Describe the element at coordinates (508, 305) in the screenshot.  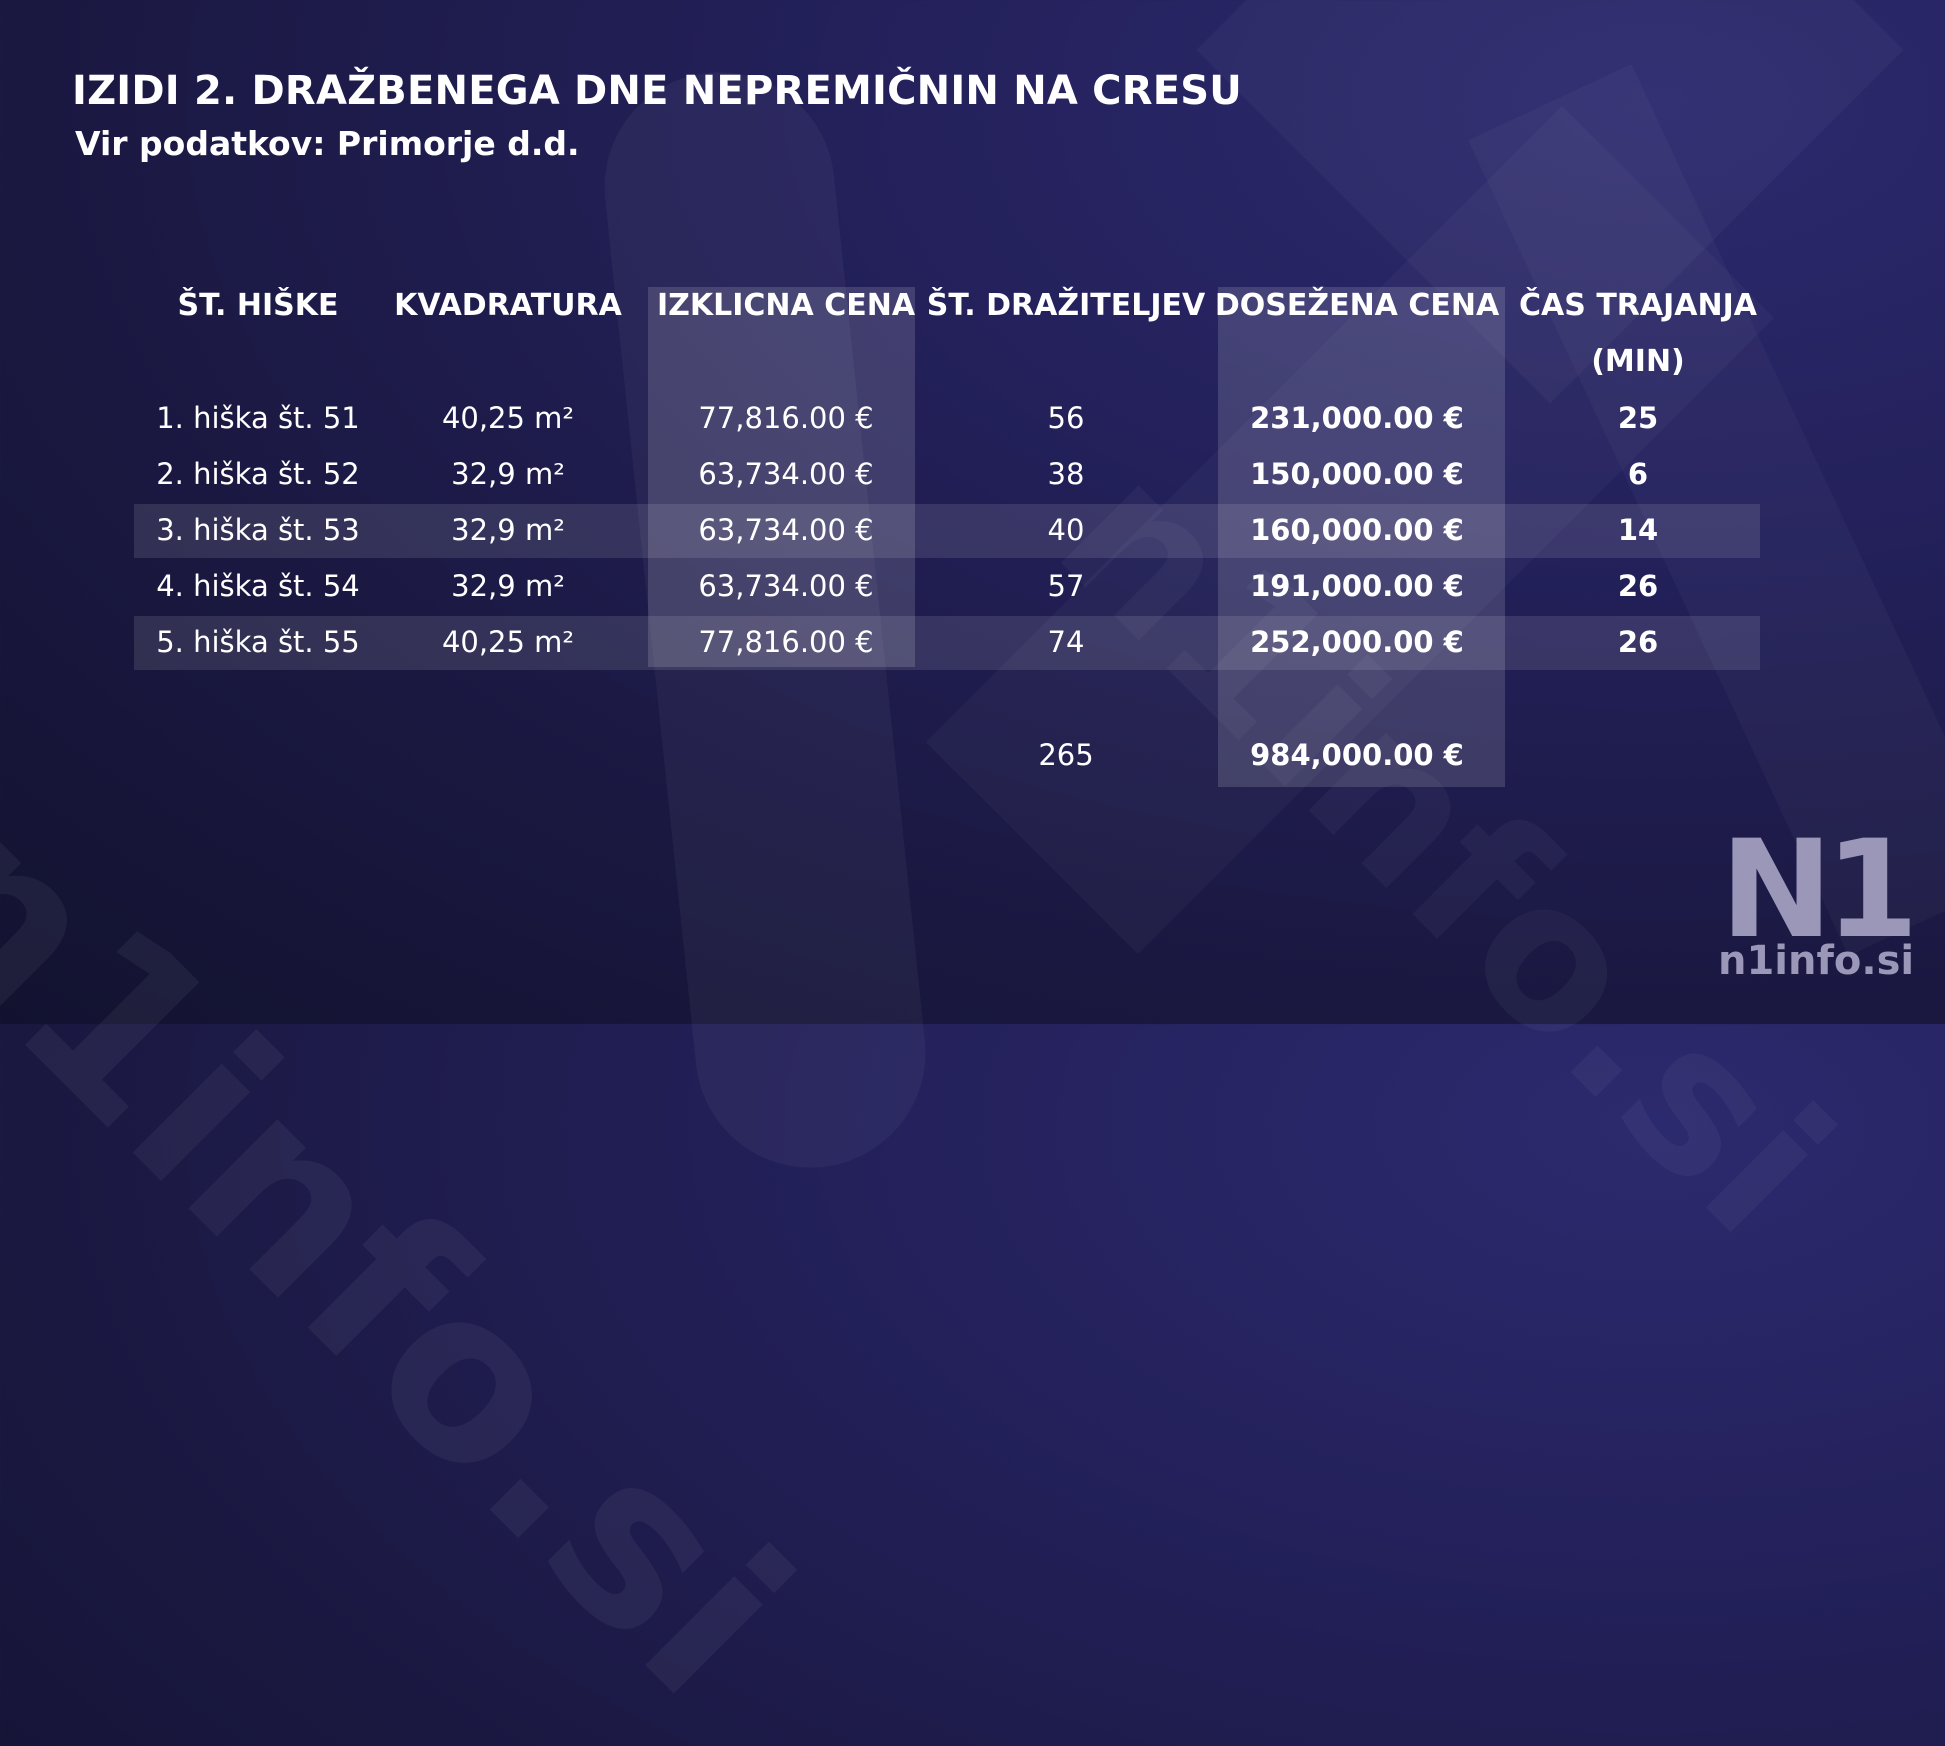
I see `column-header: KVADRATURA` at that location.